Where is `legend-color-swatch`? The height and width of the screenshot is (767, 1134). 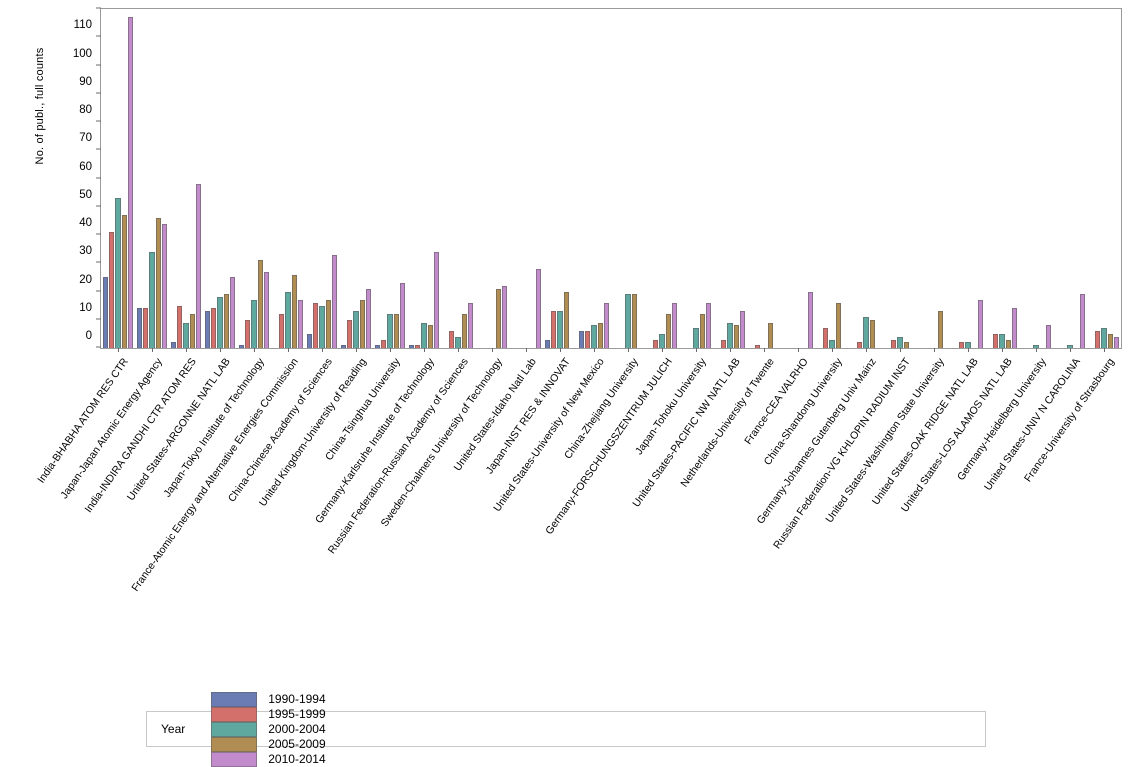
legend-color-swatch is located at coordinates (234, 699).